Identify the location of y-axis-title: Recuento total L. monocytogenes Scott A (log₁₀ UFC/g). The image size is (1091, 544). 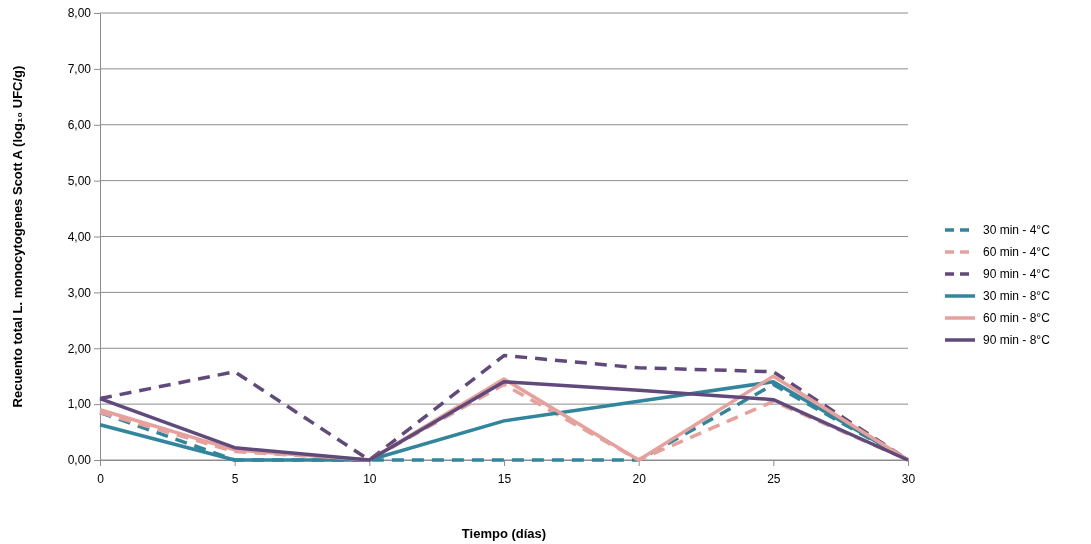
(17, 236).